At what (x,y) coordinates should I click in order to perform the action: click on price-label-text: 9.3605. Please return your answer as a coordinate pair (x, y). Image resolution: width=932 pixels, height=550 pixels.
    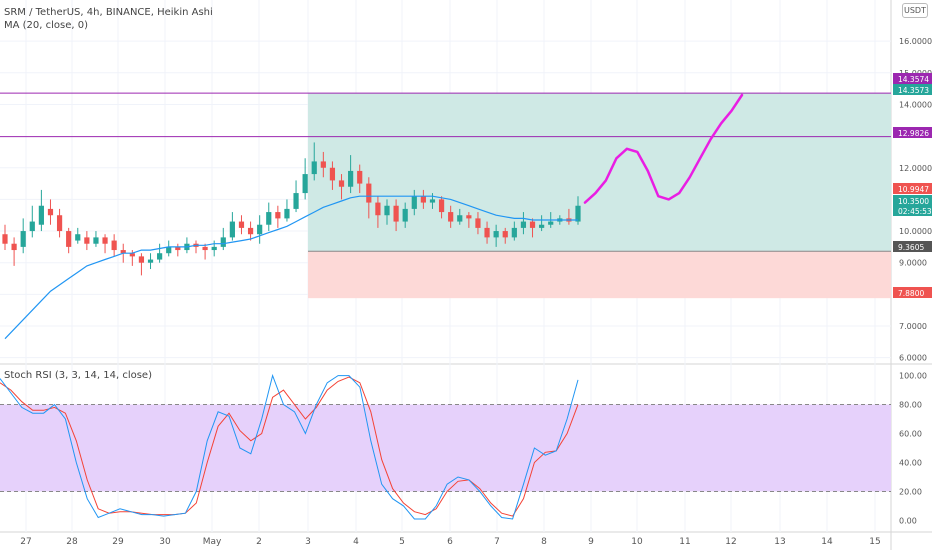
    Looking at the image, I should click on (911, 247).